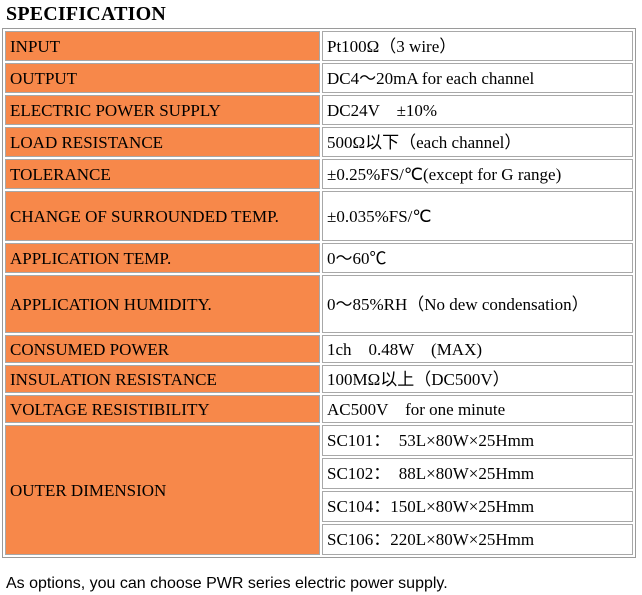 This screenshot has height=595, width=642. I want to click on spec-label-application-humidity: APPLICATION HUMIDITY., so click(162, 304).